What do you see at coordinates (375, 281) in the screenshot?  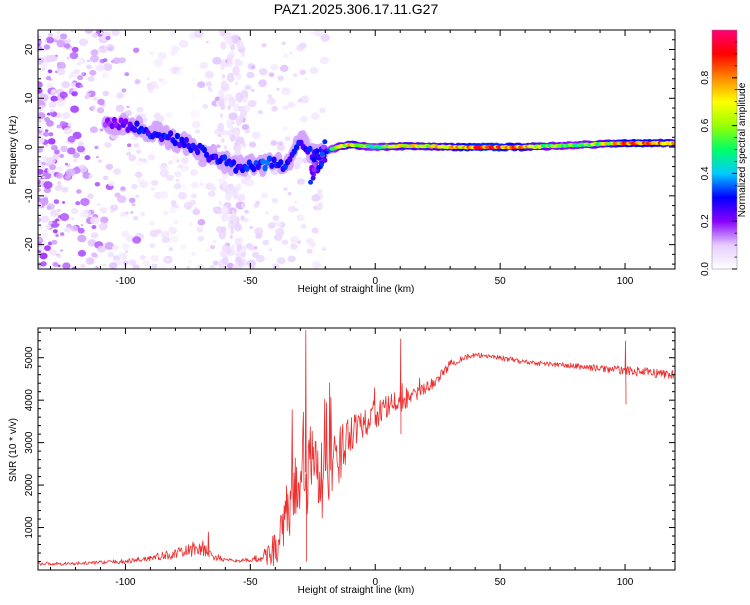 I see `spectrogram-x-tick-label: 0` at bounding box center [375, 281].